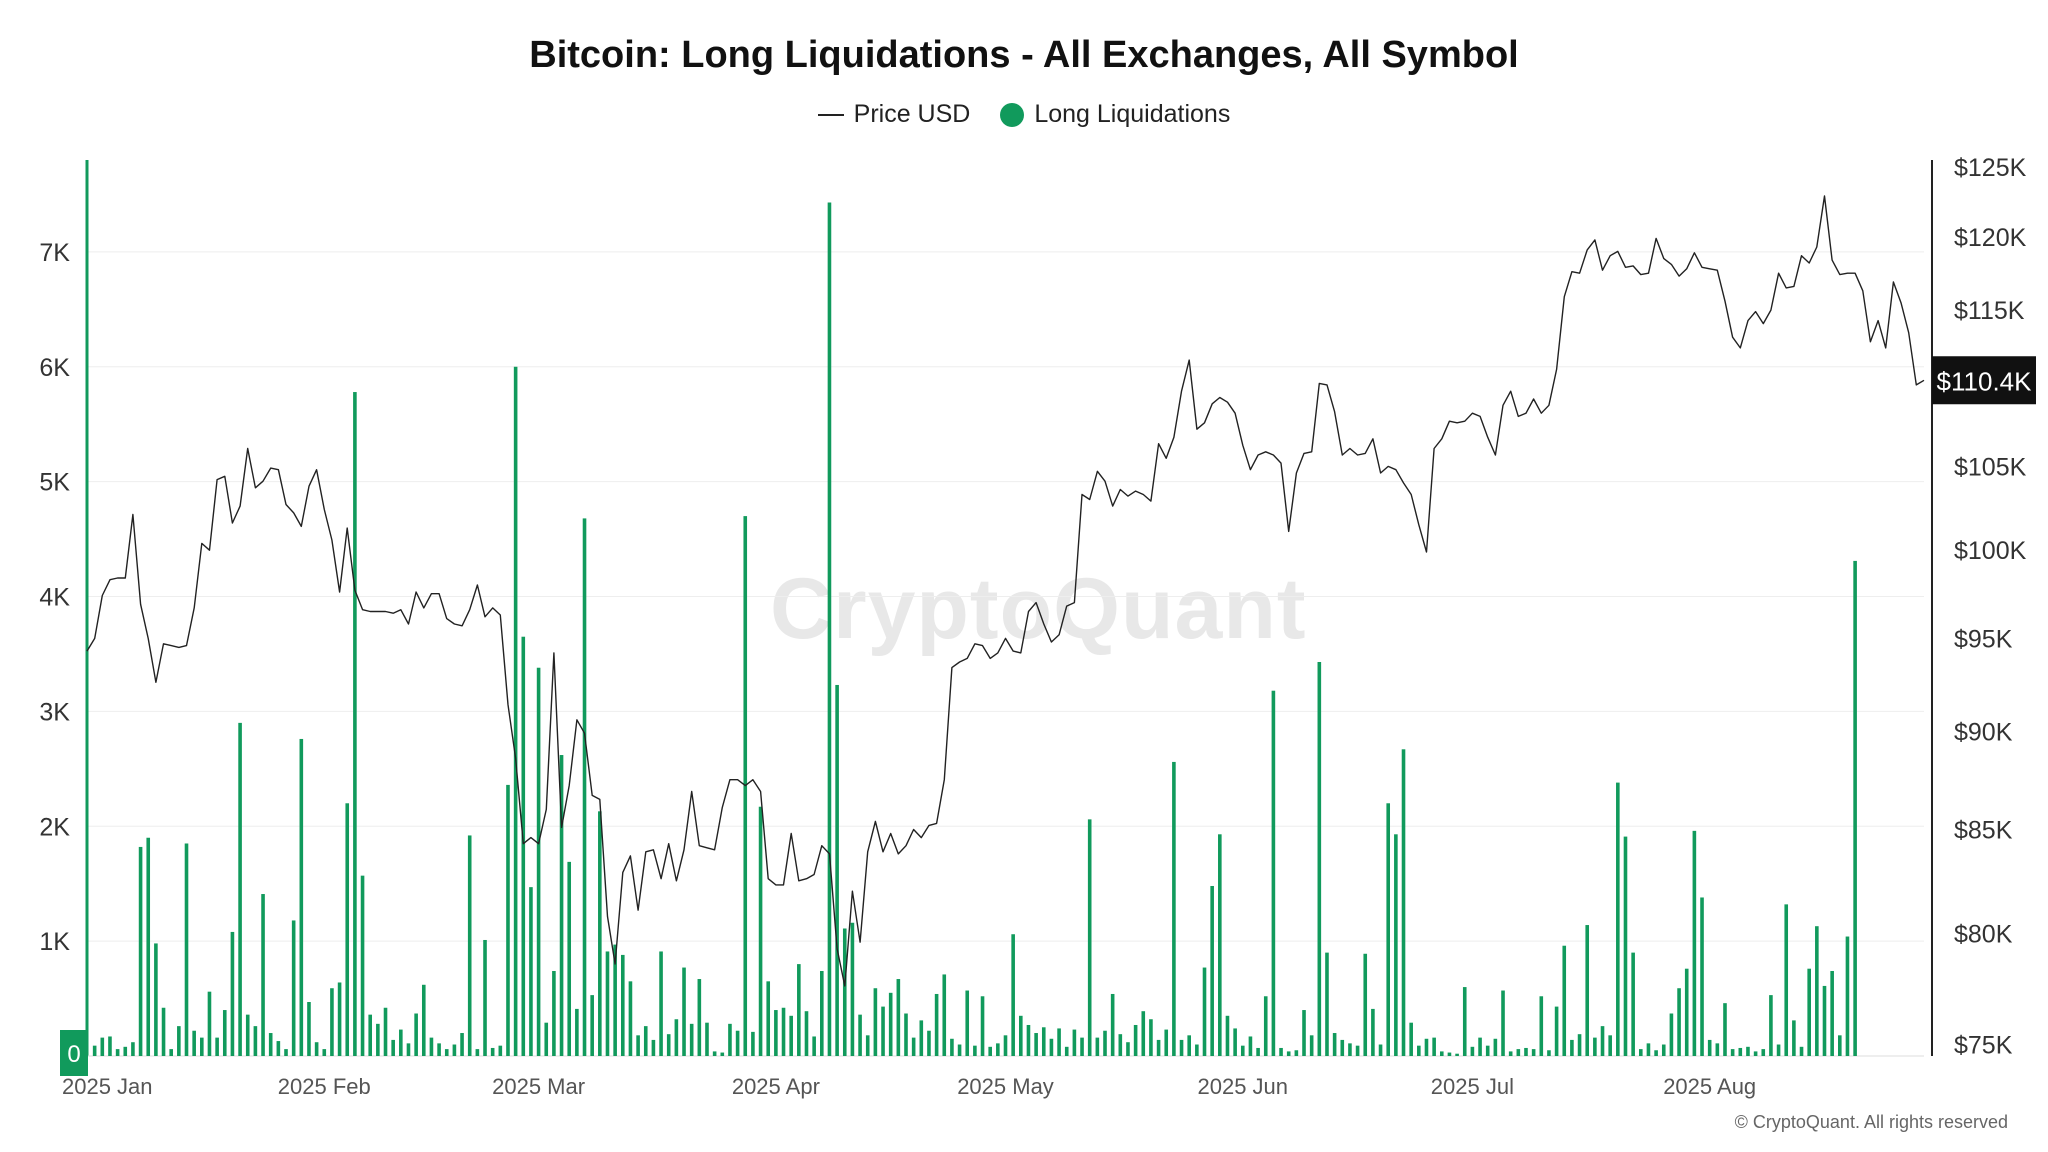 The image size is (2048, 1152). I want to click on legend: Price USD Long Liquidations, so click(1024, 114).